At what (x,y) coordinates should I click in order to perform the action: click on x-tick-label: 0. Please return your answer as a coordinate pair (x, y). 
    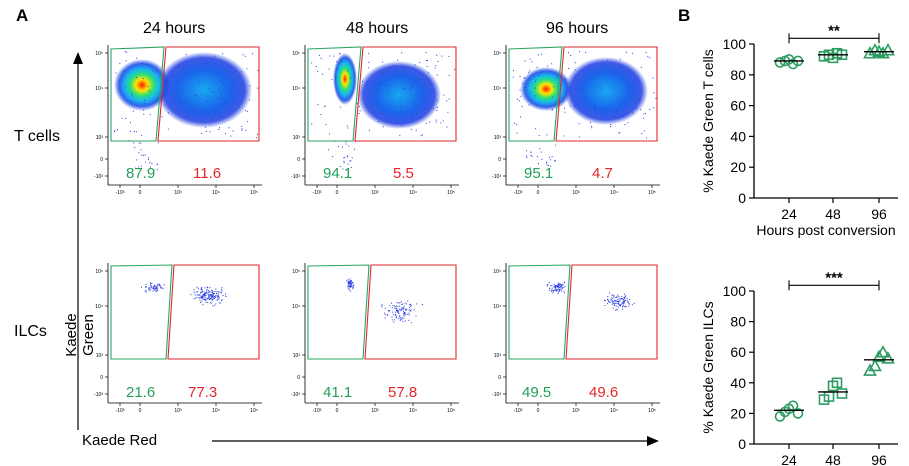
    Looking at the image, I should click on (538, 411).